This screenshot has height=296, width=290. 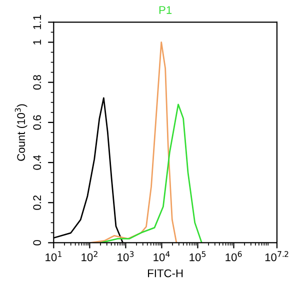 I want to click on y-tick-label: 0.6, so click(x=37, y=122).